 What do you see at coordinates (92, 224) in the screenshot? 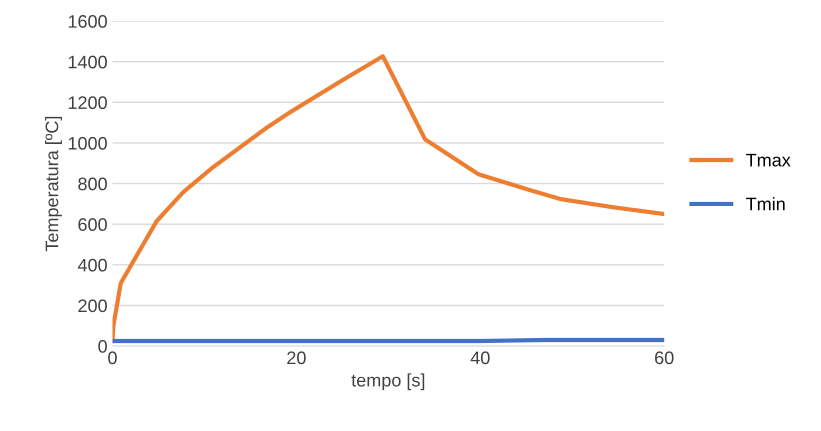
I see `y-tick-label: 600` at bounding box center [92, 224].